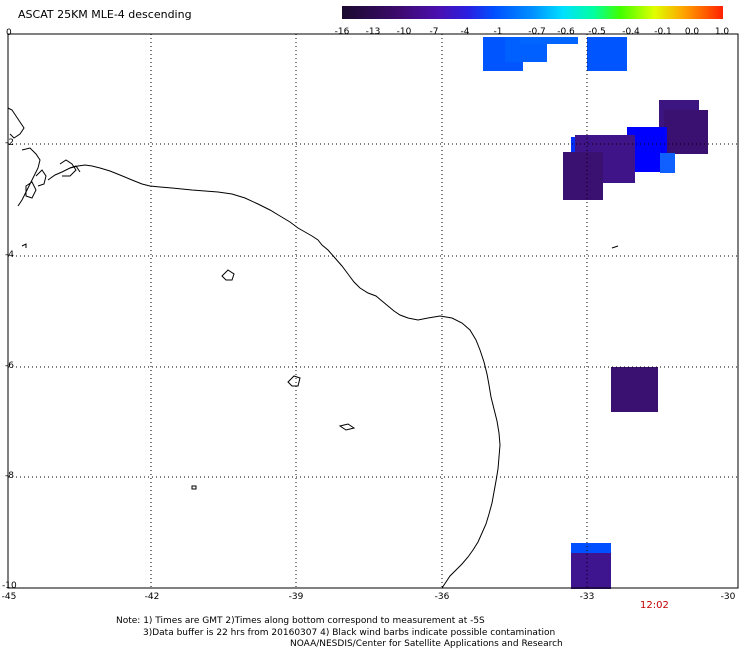 The image size is (740, 650). I want to click on colorbar-label: -16, so click(342, 32).